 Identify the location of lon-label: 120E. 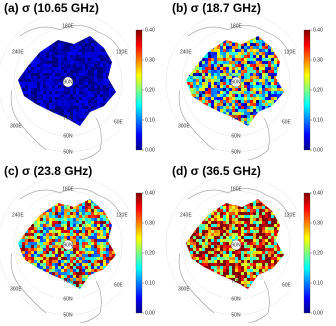
(290, 215).